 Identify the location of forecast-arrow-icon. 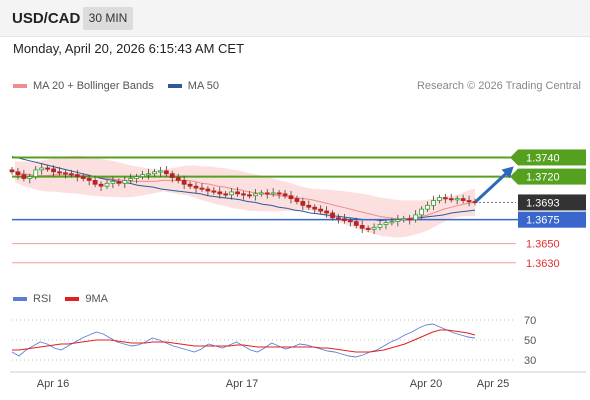
(494, 184).